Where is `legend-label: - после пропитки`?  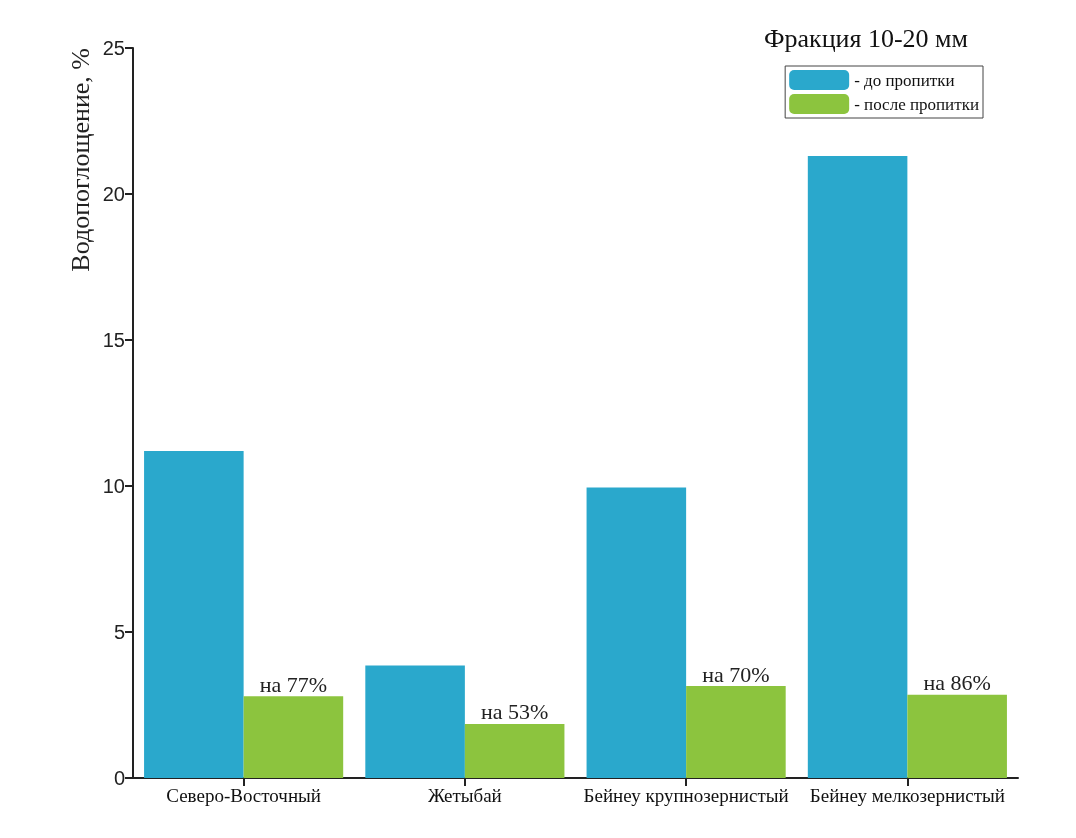 legend-label: - после пропитки is located at coordinates (917, 104).